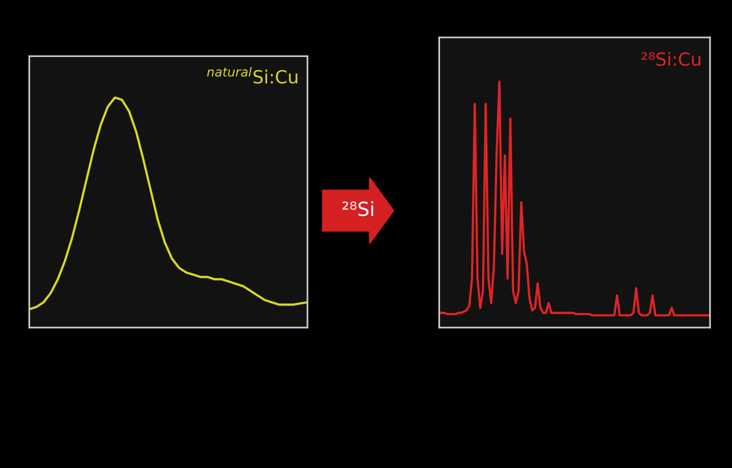 The image size is (732, 468). I want to click on chart-title: ²⁸Si:Cu, so click(671, 59).